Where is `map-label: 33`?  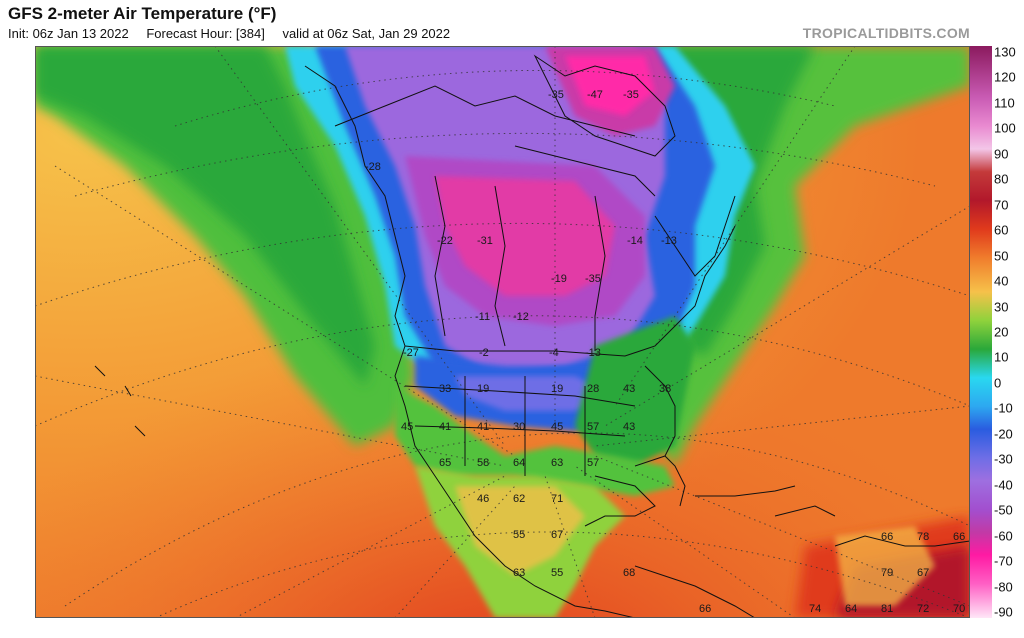 map-label: 33 is located at coordinates (445, 389).